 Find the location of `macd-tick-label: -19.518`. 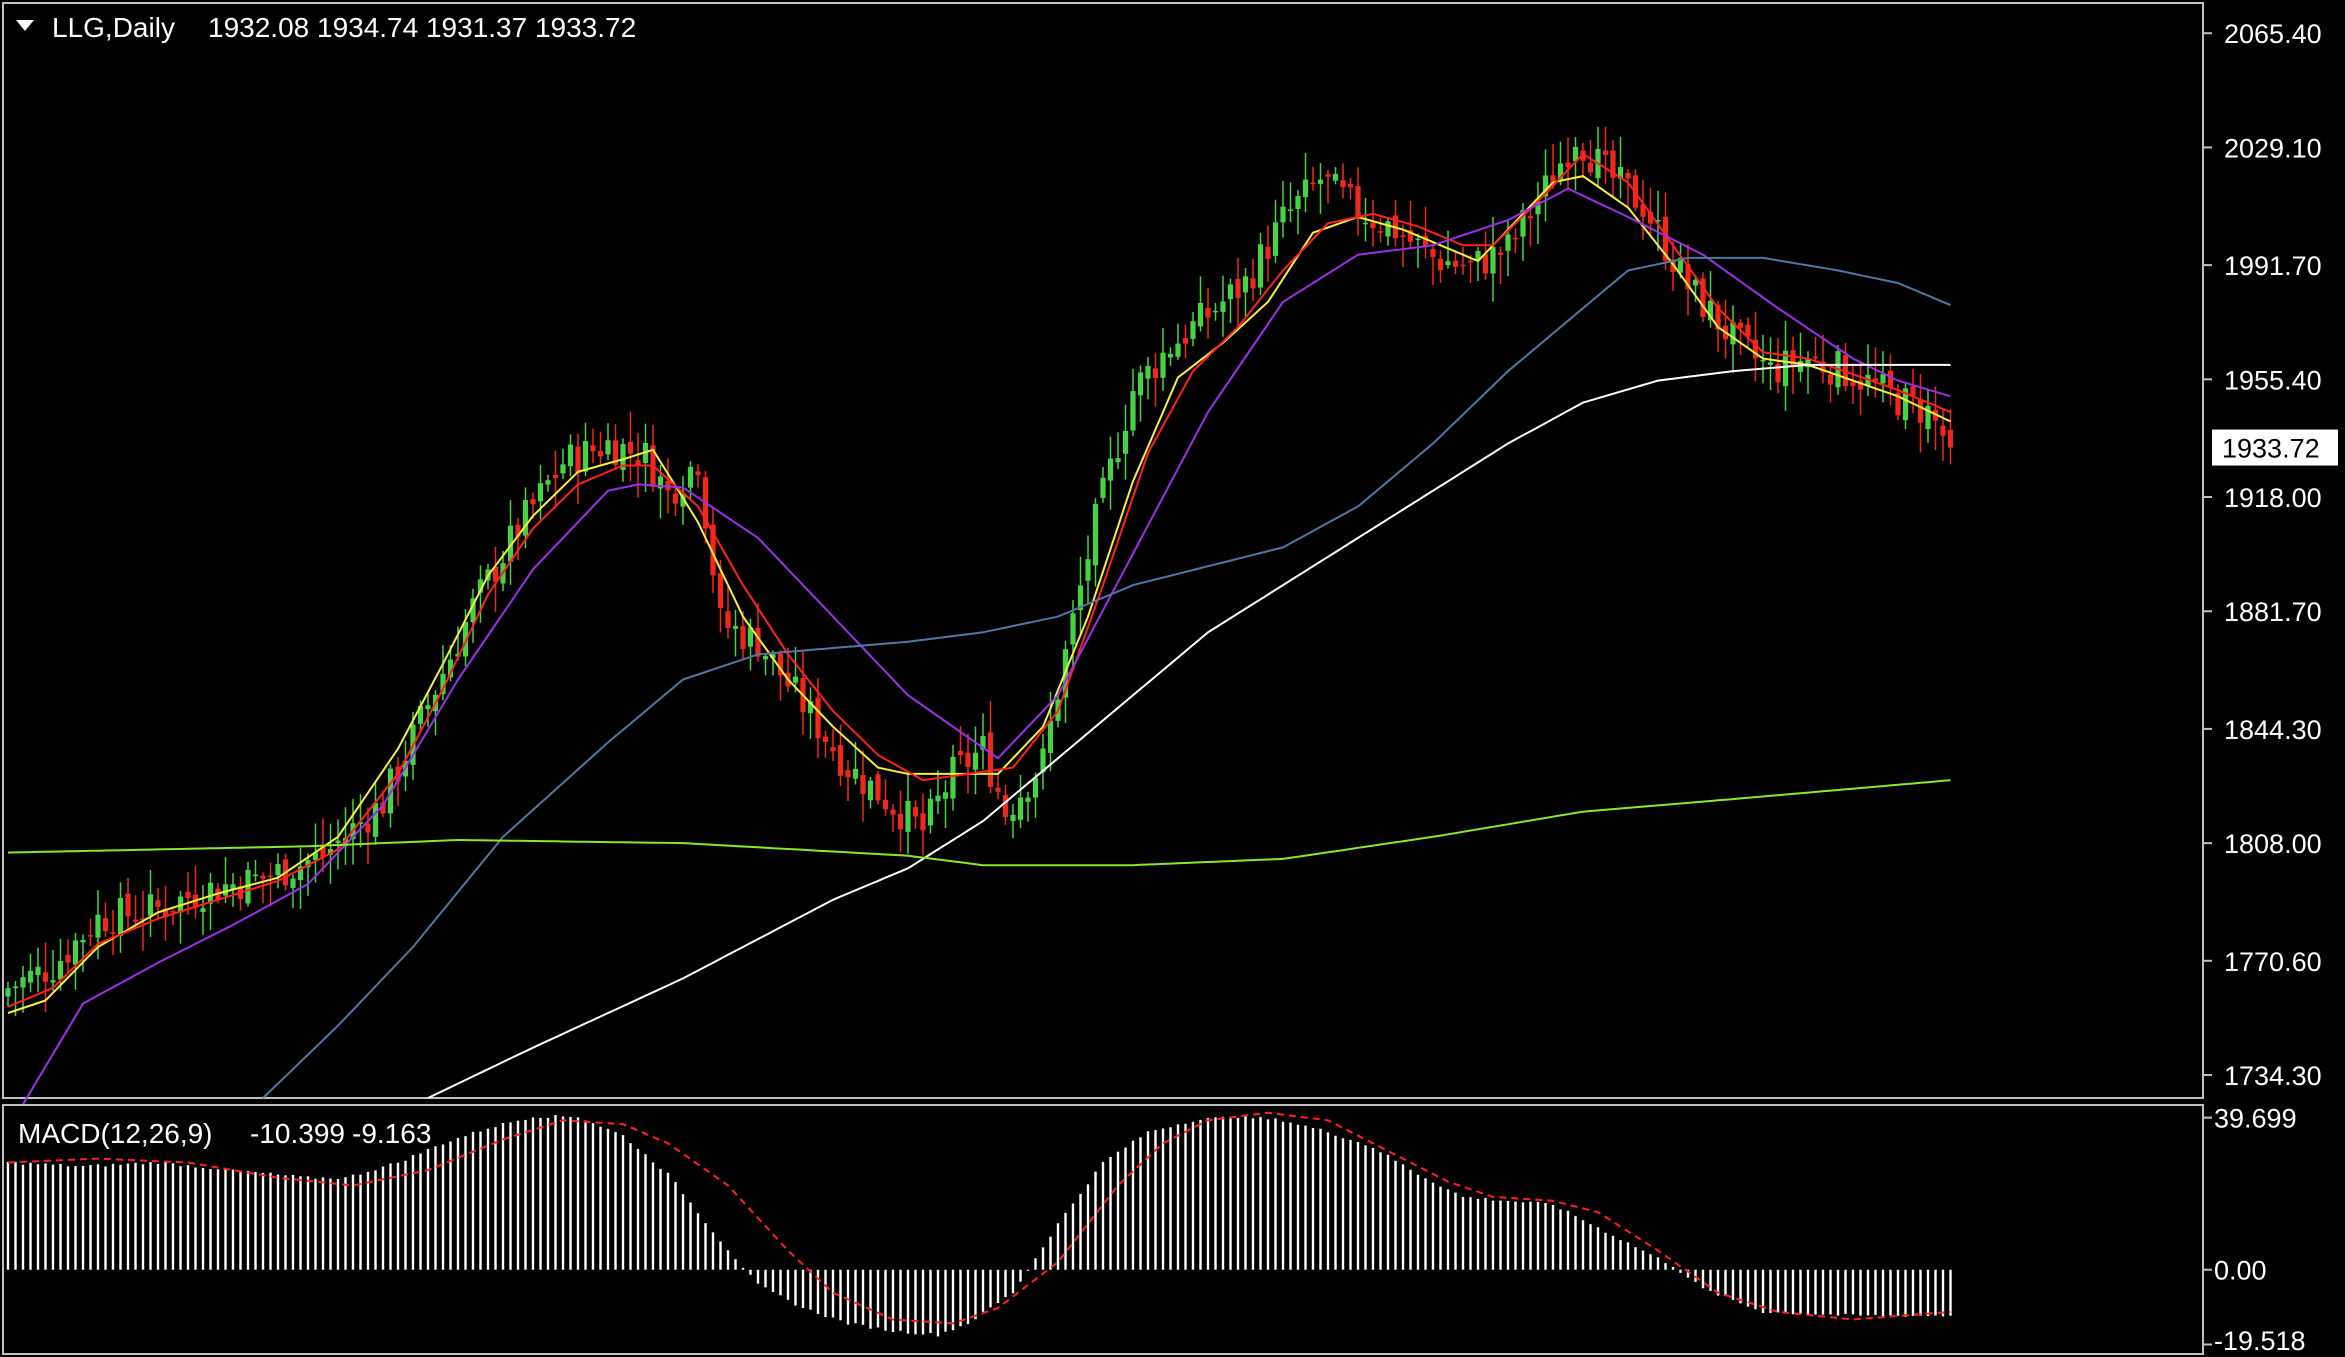

macd-tick-label: -19.518 is located at coordinates (2260, 1341).